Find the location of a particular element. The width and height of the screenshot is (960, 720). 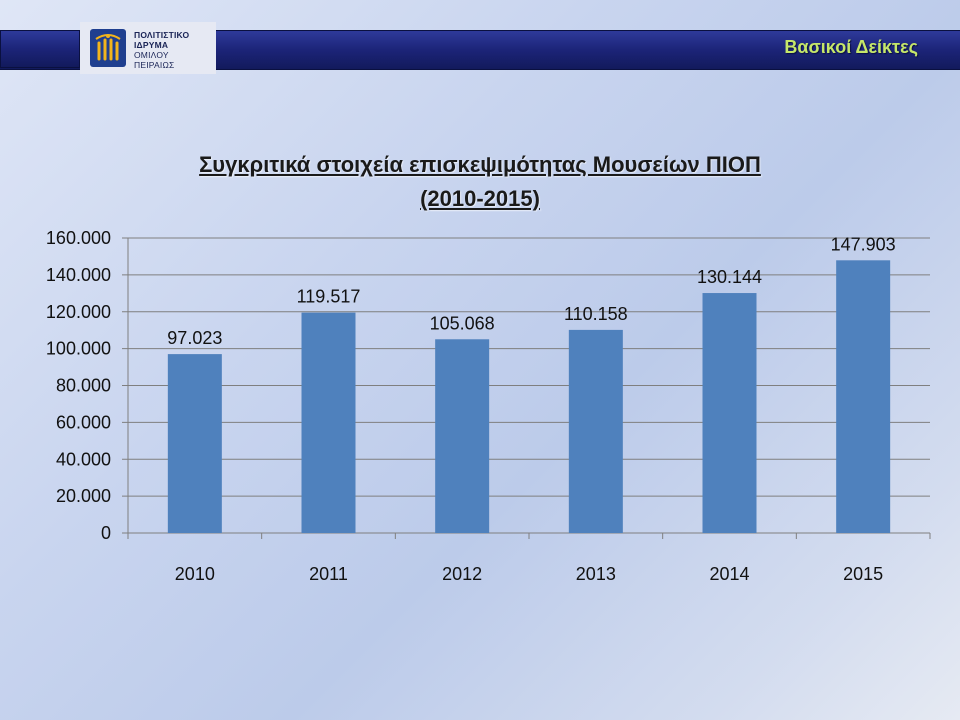

y-tick-label: 0 is located at coordinates (106, 533).